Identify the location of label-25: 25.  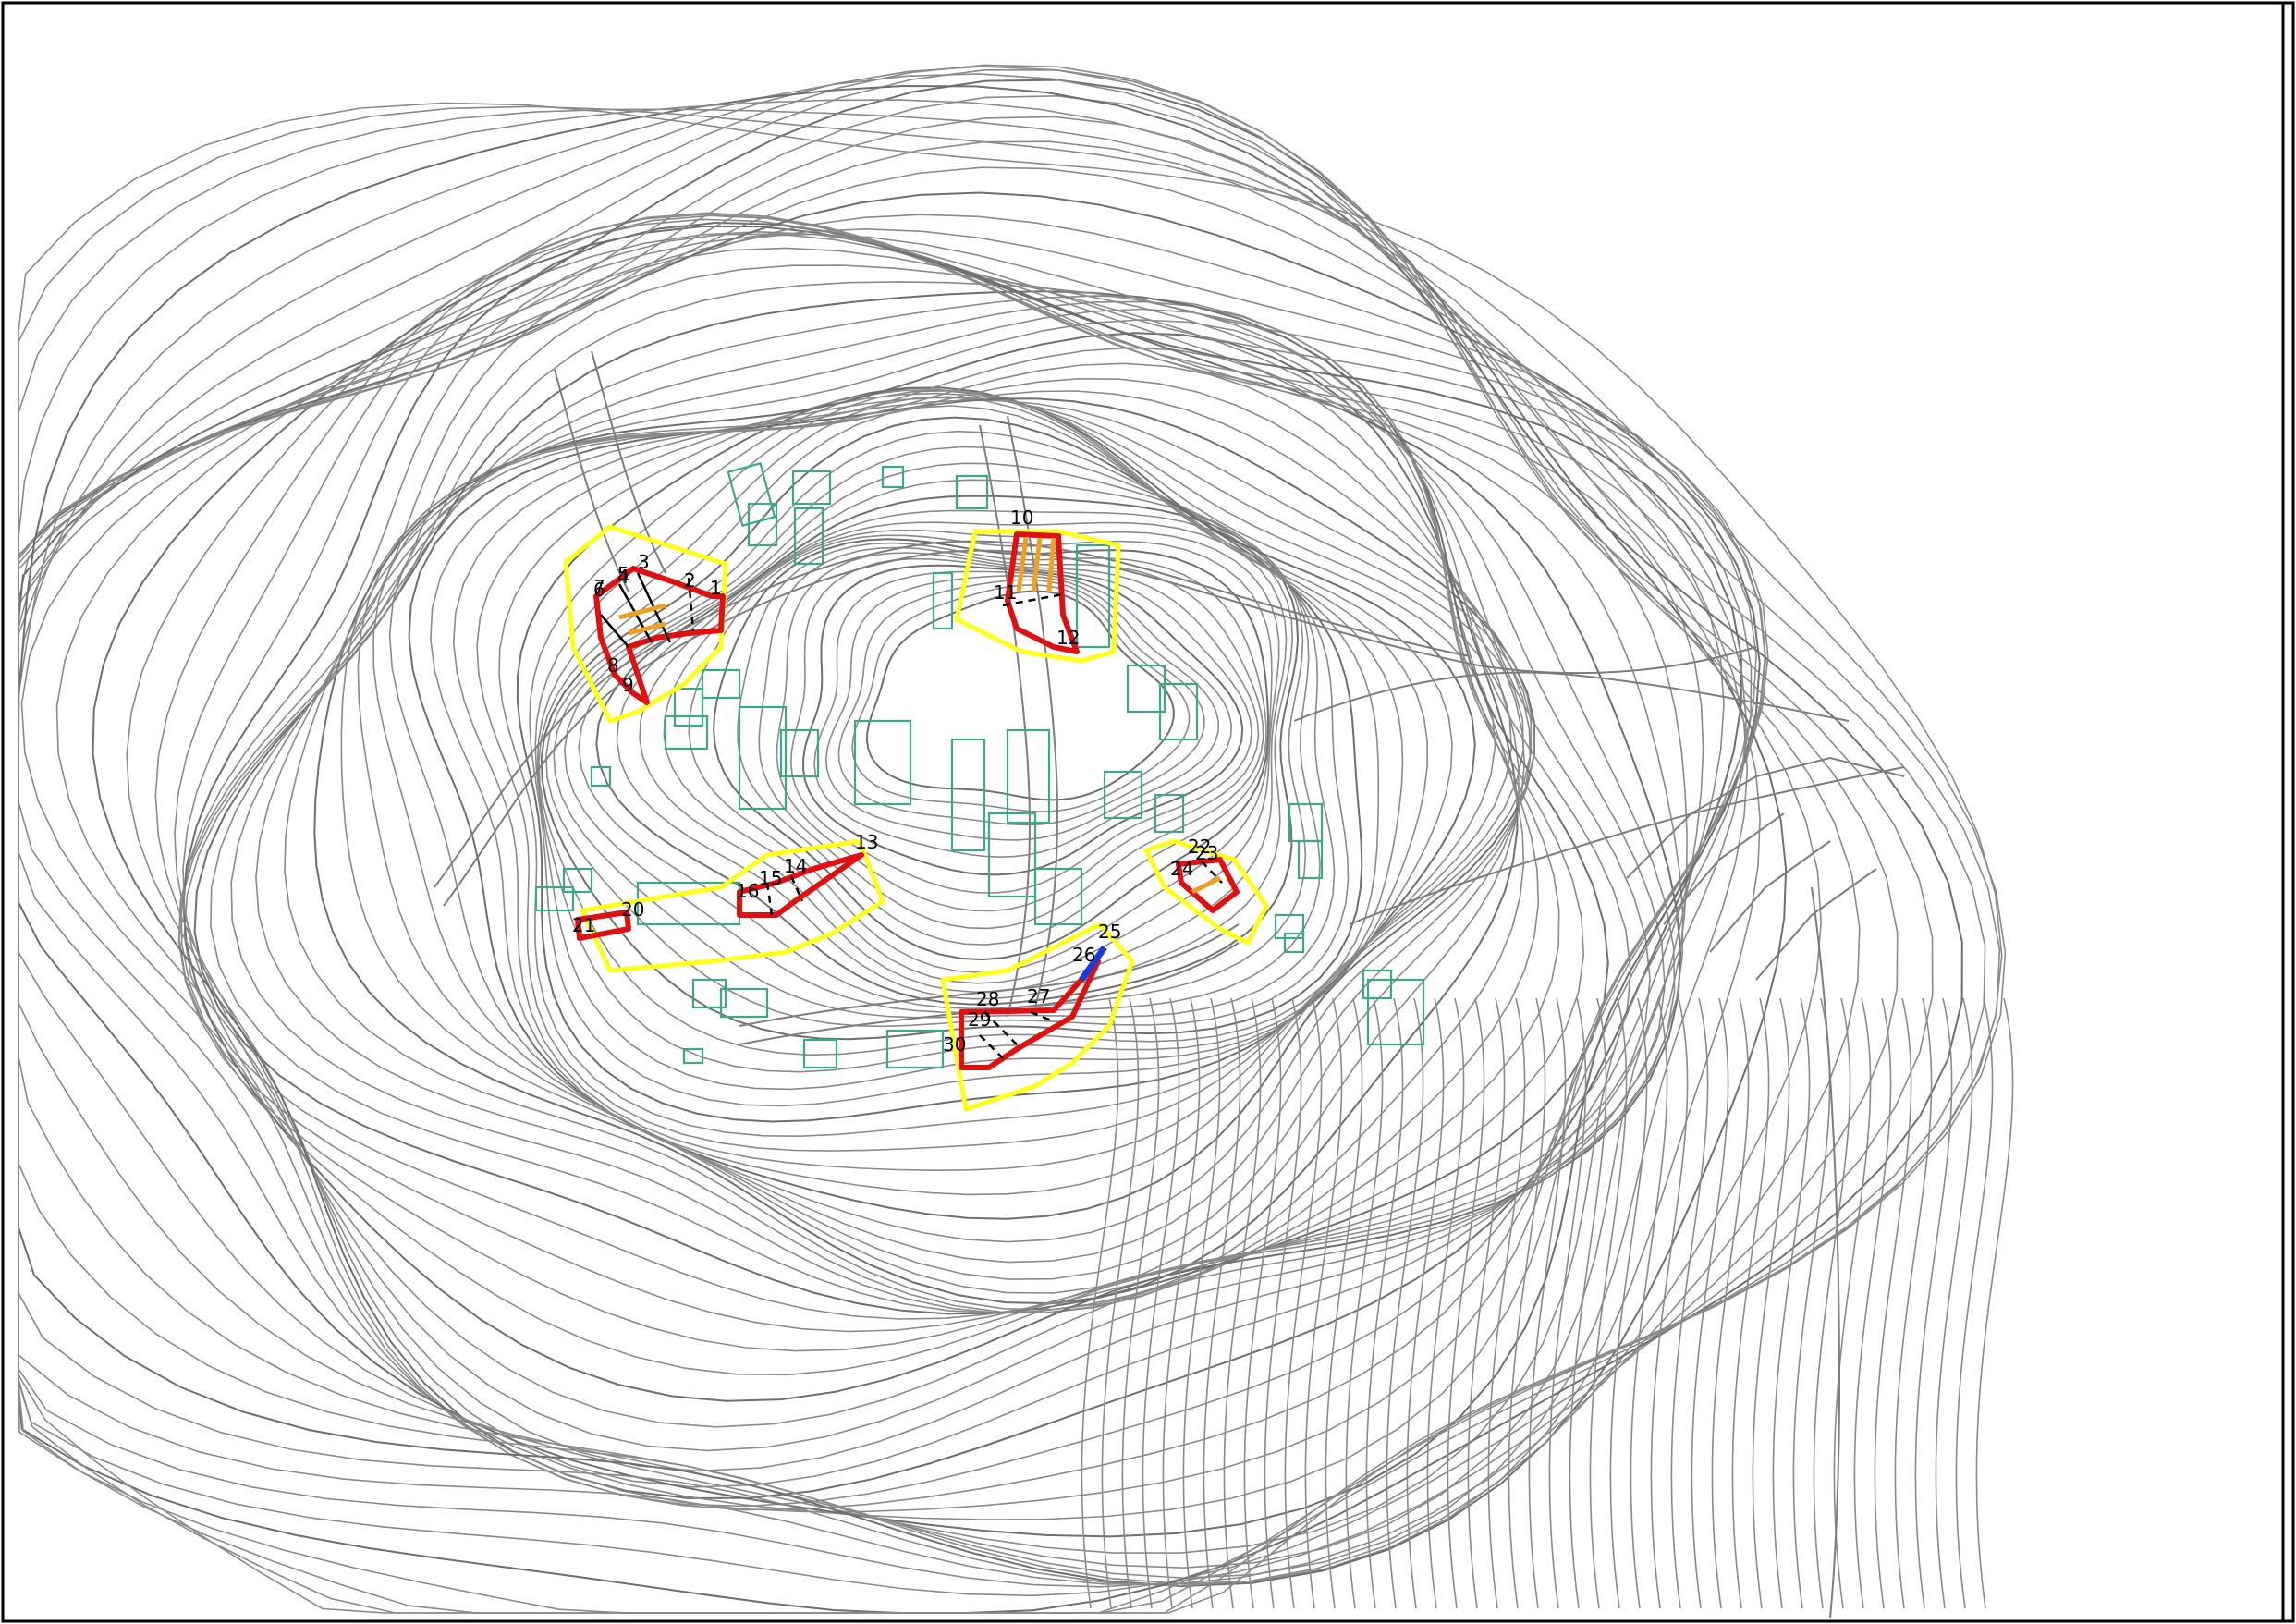
(1110, 932).